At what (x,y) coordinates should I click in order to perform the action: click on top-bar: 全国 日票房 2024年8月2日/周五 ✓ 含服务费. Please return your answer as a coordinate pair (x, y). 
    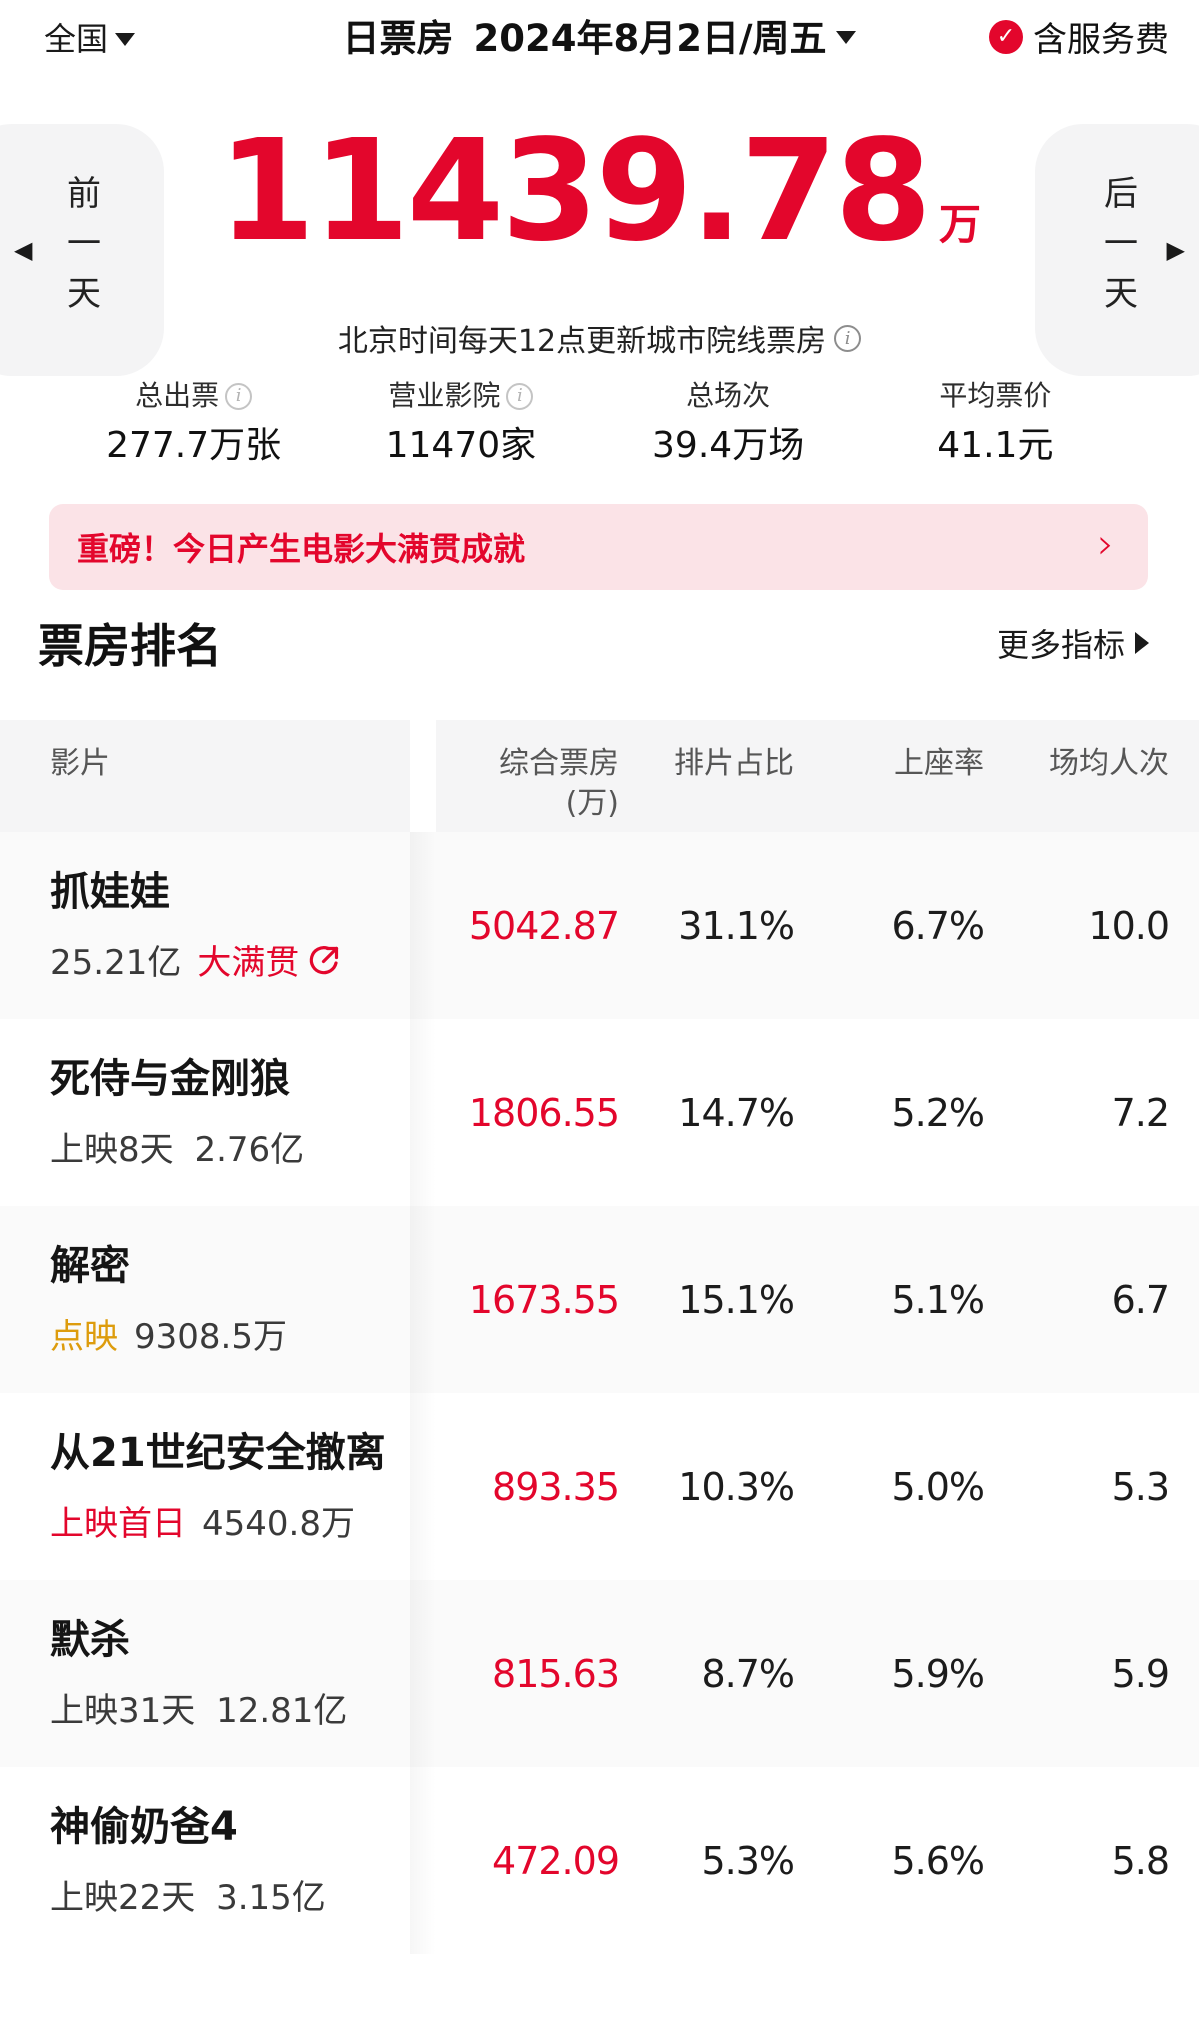
    Looking at the image, I should click on (599, 33).